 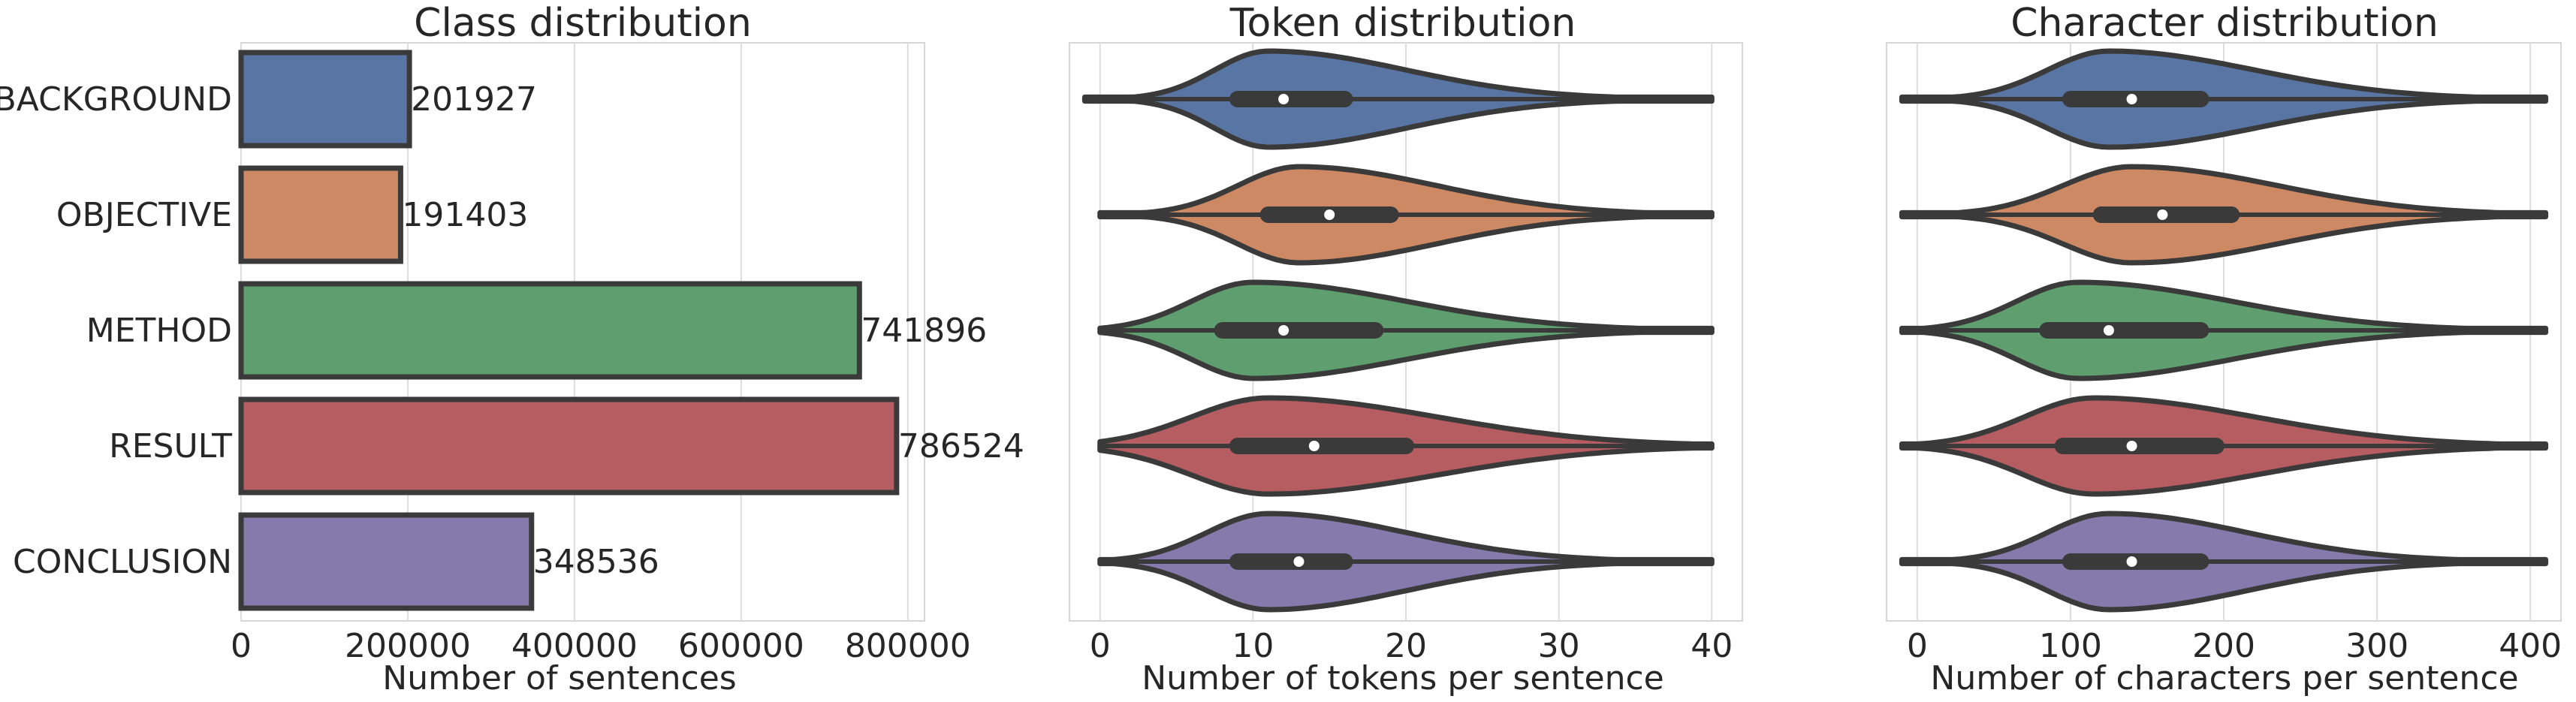 What do you see at coordinates (924, 331) in the screenshot?
I see `bar-value-label: 741896` at bounding box center [924, 331].